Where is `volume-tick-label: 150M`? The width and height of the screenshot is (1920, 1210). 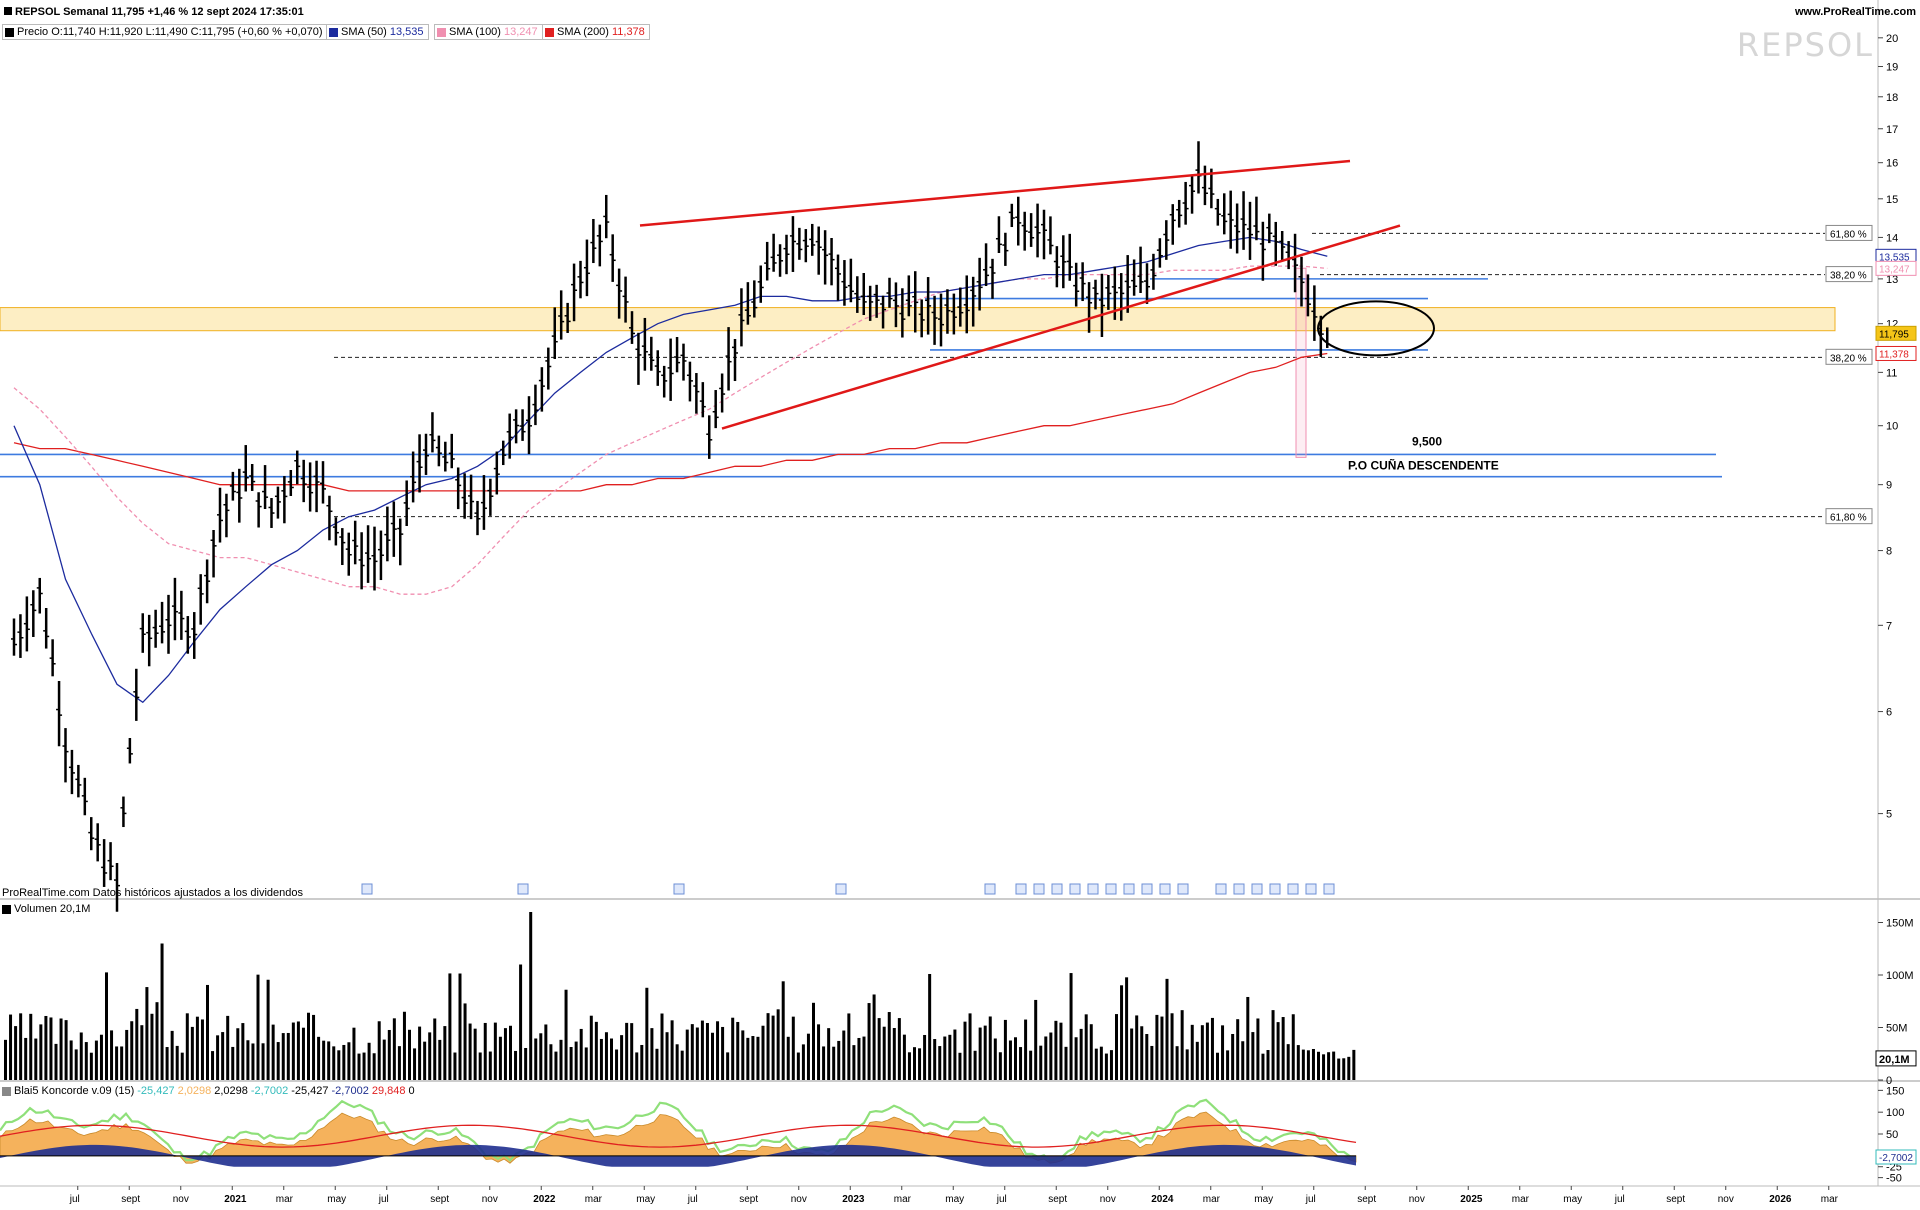 volume-tick-label: 150M is located at coordinates (1900, 924).